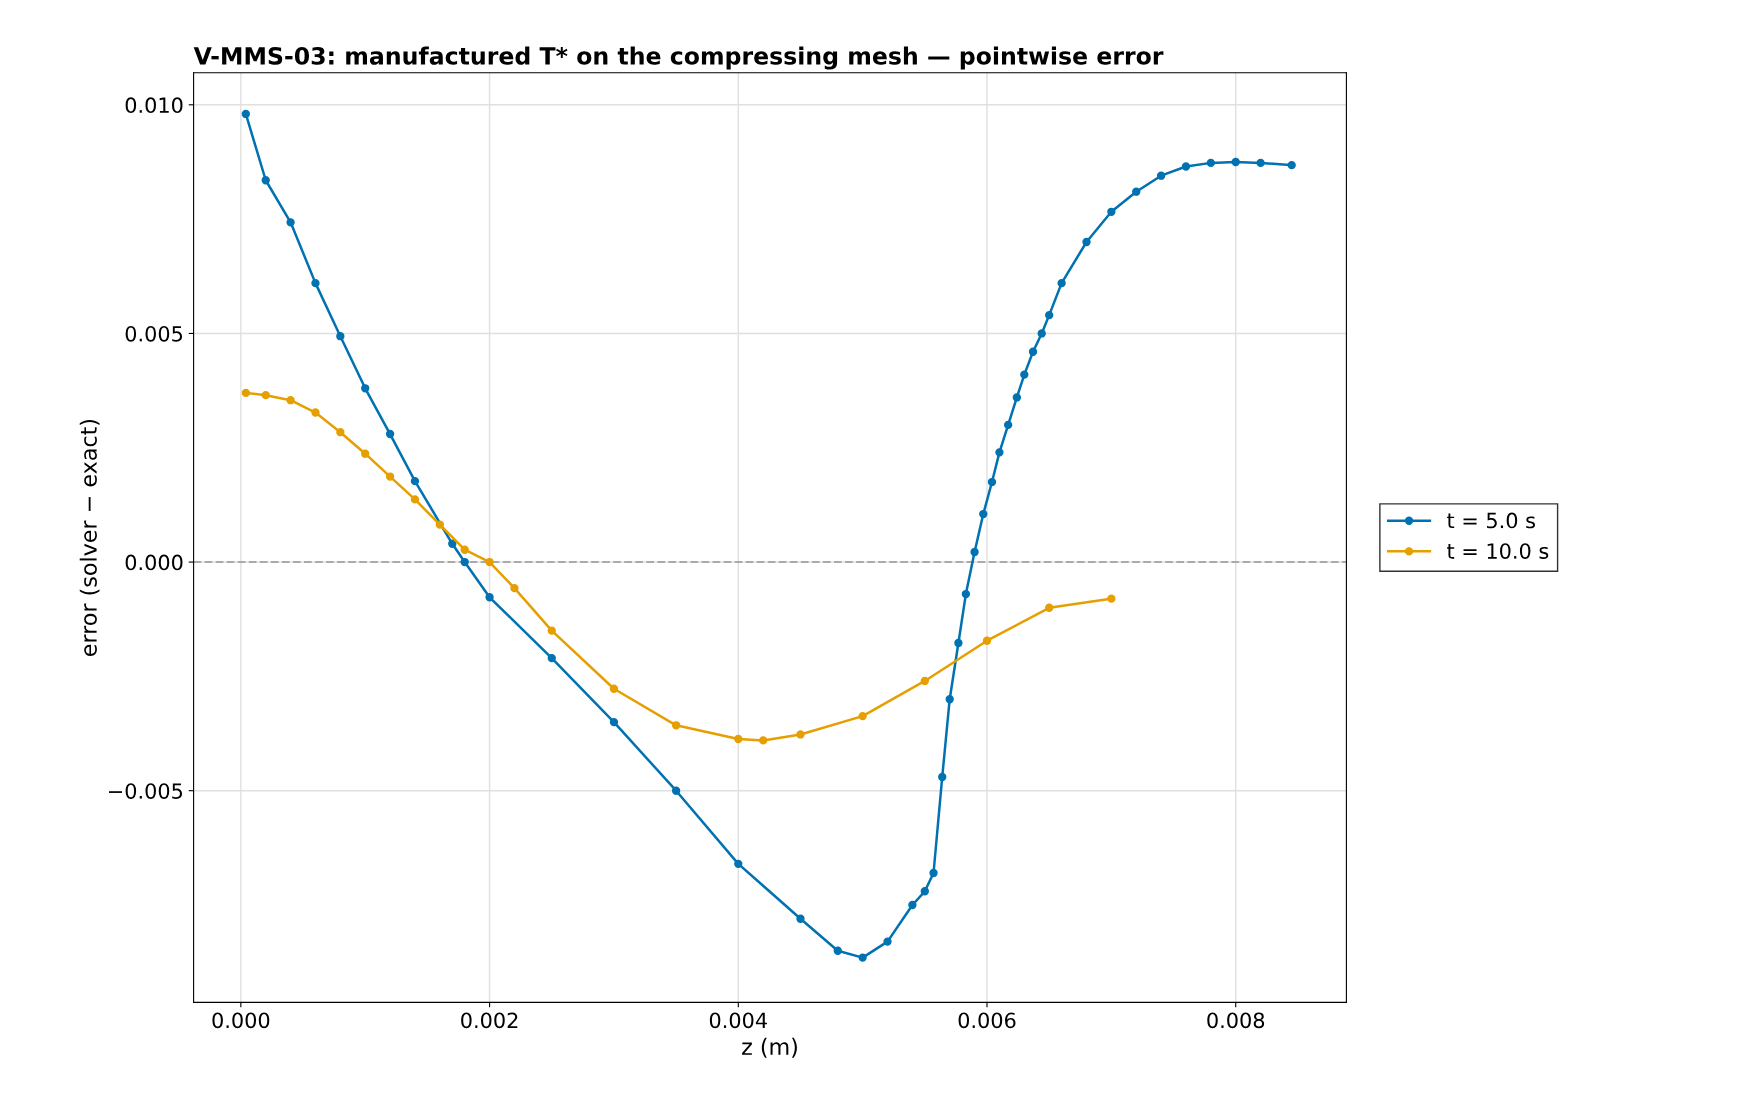 Image resolution: width=1760 pixels, height=1120 pixels. Describe the element at coordinates (1491, 520) in the screenshot. I see `legend-label: t = 5.0 s` at that location.